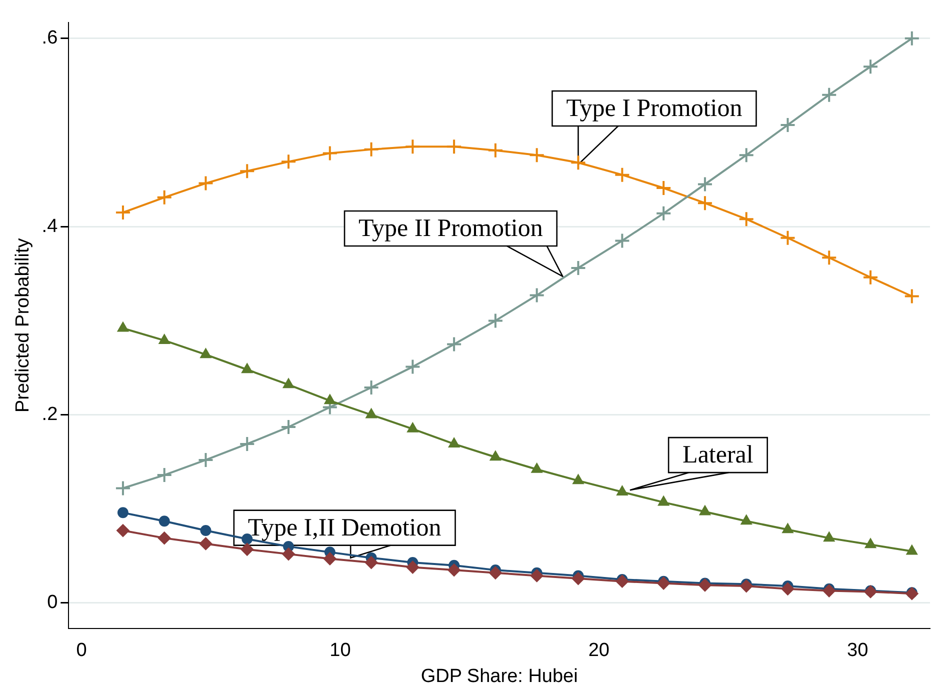 Image resolution: width=950 pixels, height=698 pixels. What do you see at coordinates (345, 528) in the screenshot?
I see `annotation: Type I,II Demotion` at bounding box center [345, 528].